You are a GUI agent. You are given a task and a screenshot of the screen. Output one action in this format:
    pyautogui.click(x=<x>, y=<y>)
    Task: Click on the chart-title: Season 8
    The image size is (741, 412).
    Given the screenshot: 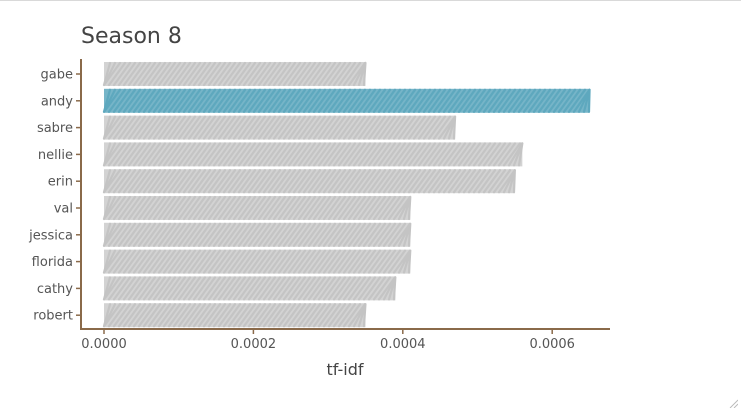 What is the action you would take?
    pyautogui.click(x=131, y=36)
    